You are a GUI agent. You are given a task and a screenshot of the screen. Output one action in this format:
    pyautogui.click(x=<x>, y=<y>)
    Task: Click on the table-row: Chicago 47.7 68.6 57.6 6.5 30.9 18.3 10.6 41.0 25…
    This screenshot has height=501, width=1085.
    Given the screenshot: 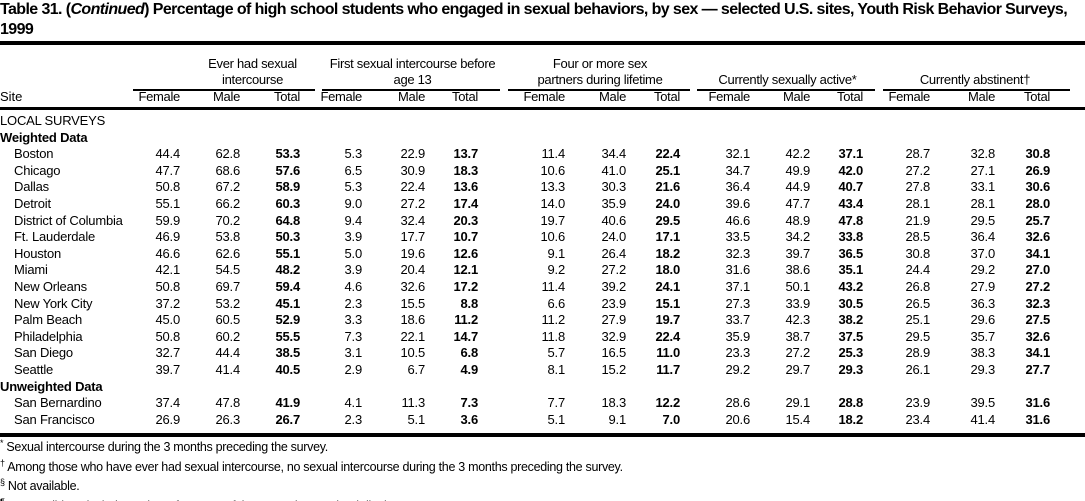 What is the action you would take?
    pyautogui.click(x=542, y=171)
    